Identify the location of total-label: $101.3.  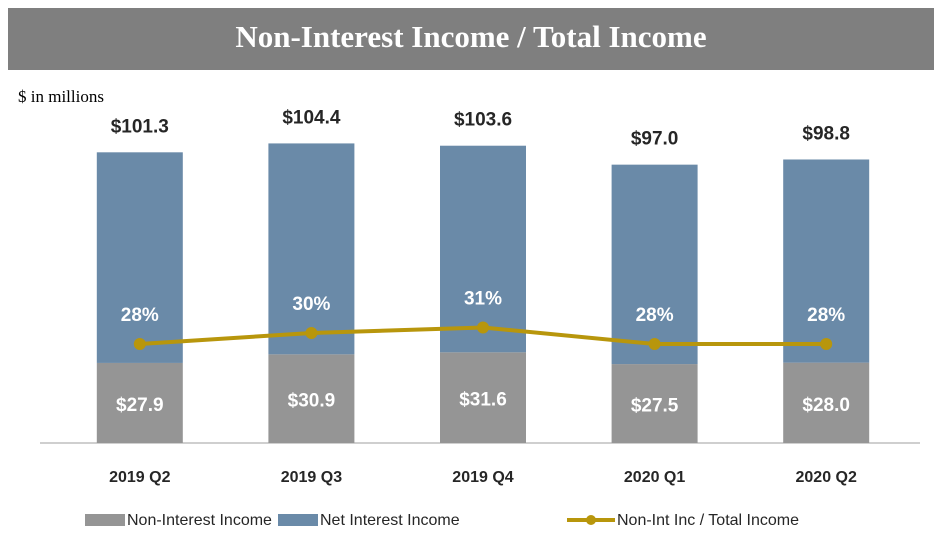
(140, 126).